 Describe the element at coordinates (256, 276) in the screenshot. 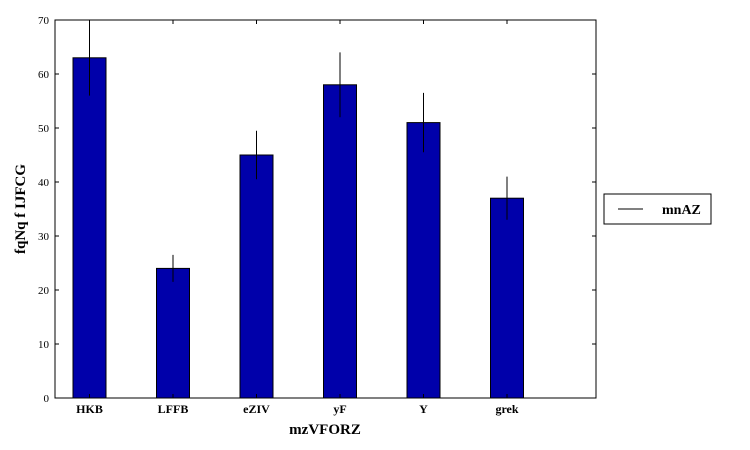

I see `bar-eZIV` at that location.